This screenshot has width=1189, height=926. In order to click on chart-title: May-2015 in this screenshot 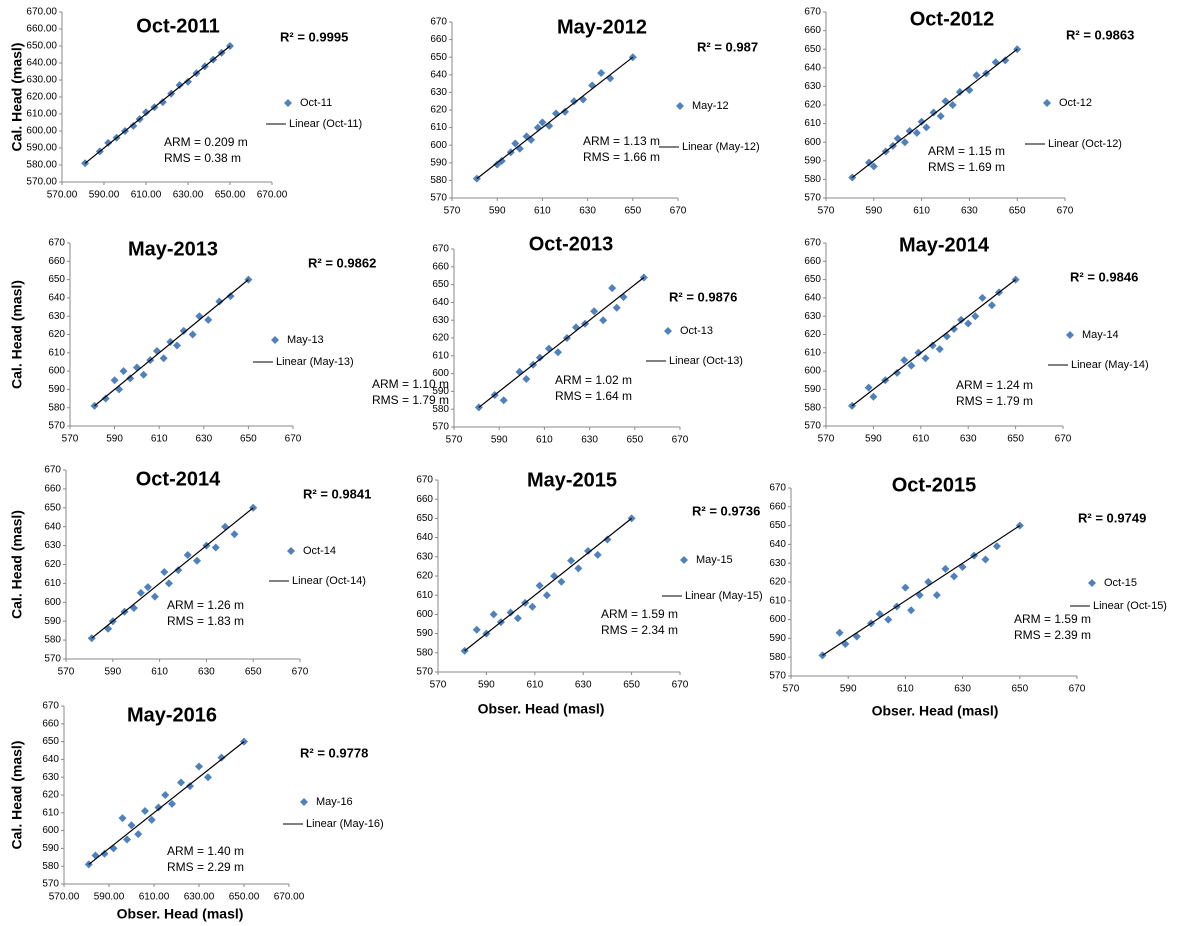, I will do `click(572, 480)`.